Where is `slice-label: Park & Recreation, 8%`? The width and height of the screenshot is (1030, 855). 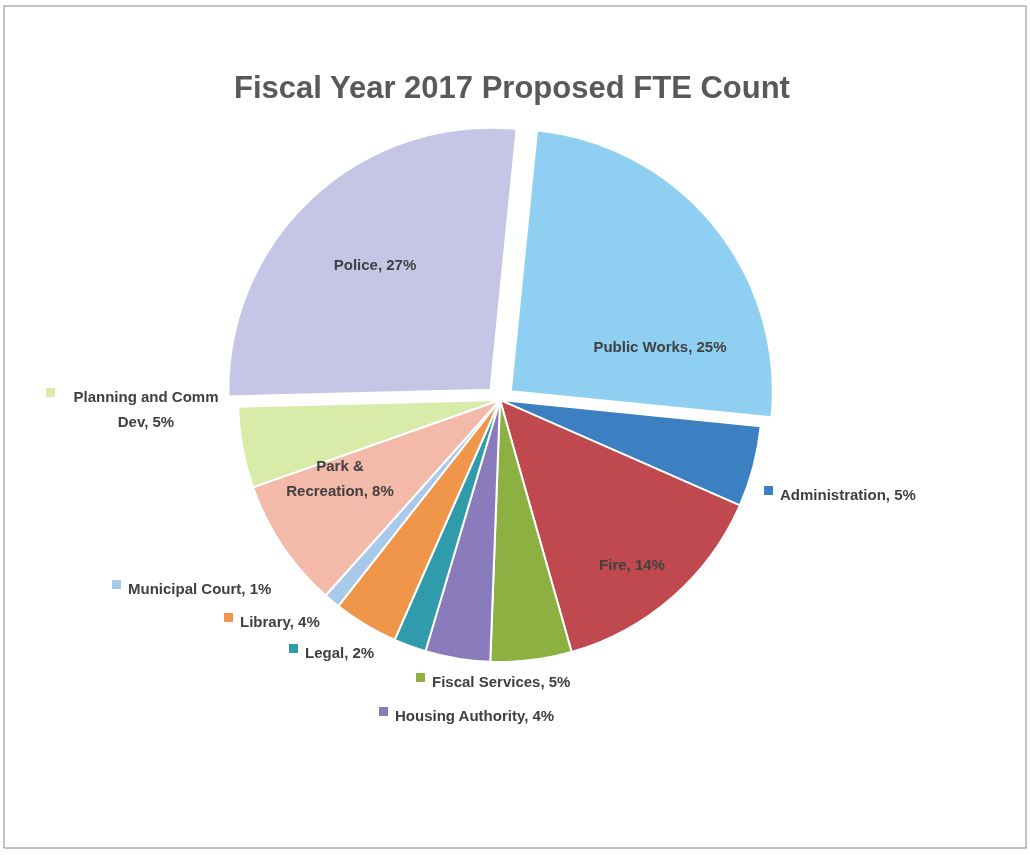
slice-label: Park & Recreation, 8% is located at coordinates (340, 478).